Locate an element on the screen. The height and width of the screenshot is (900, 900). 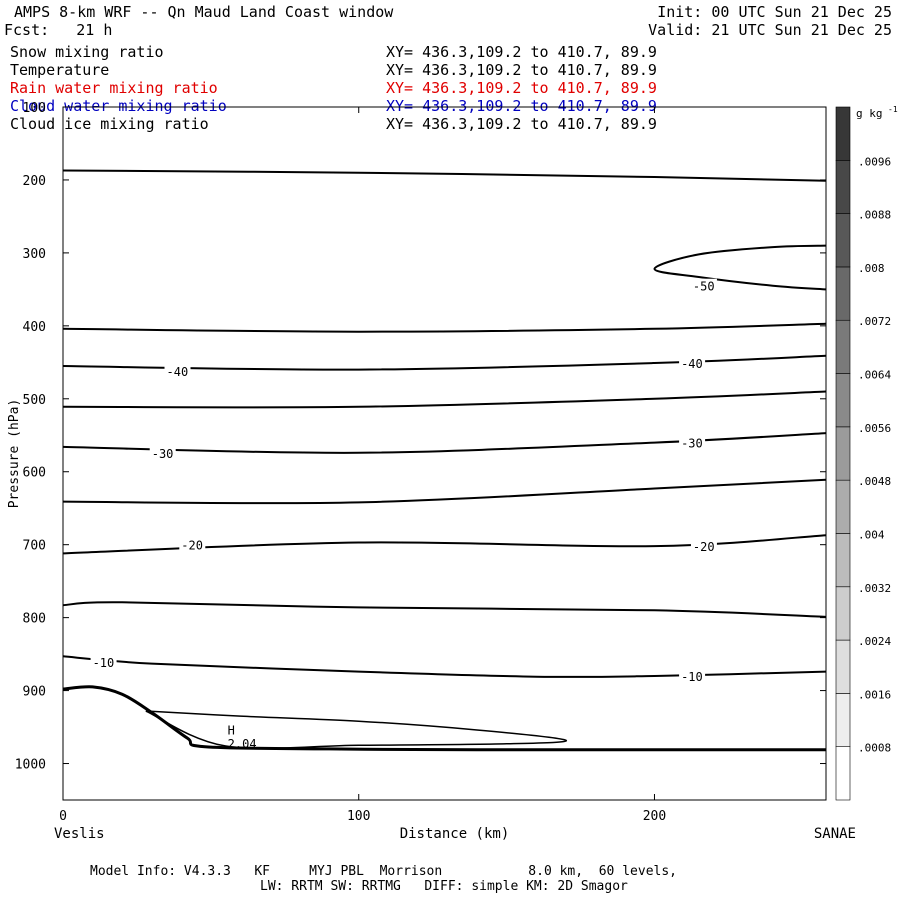
surface-terrain-line is located at coordinates (444, 718).